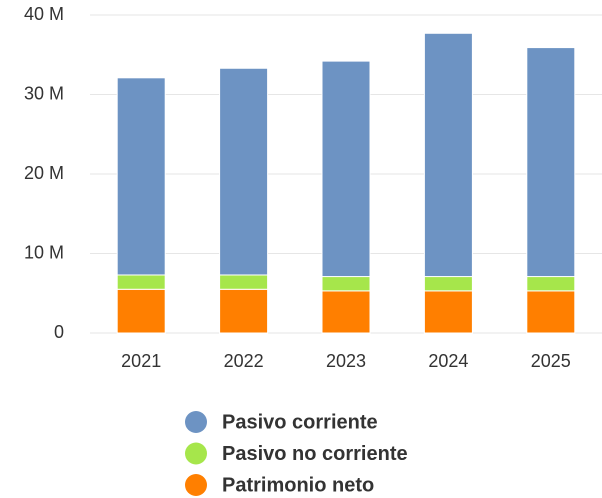 The width and height of the screenshot is (602, 498). Describe the element at coordinates (59, 332) in the screenshot. I see `y-tick-label: 0` at that location.